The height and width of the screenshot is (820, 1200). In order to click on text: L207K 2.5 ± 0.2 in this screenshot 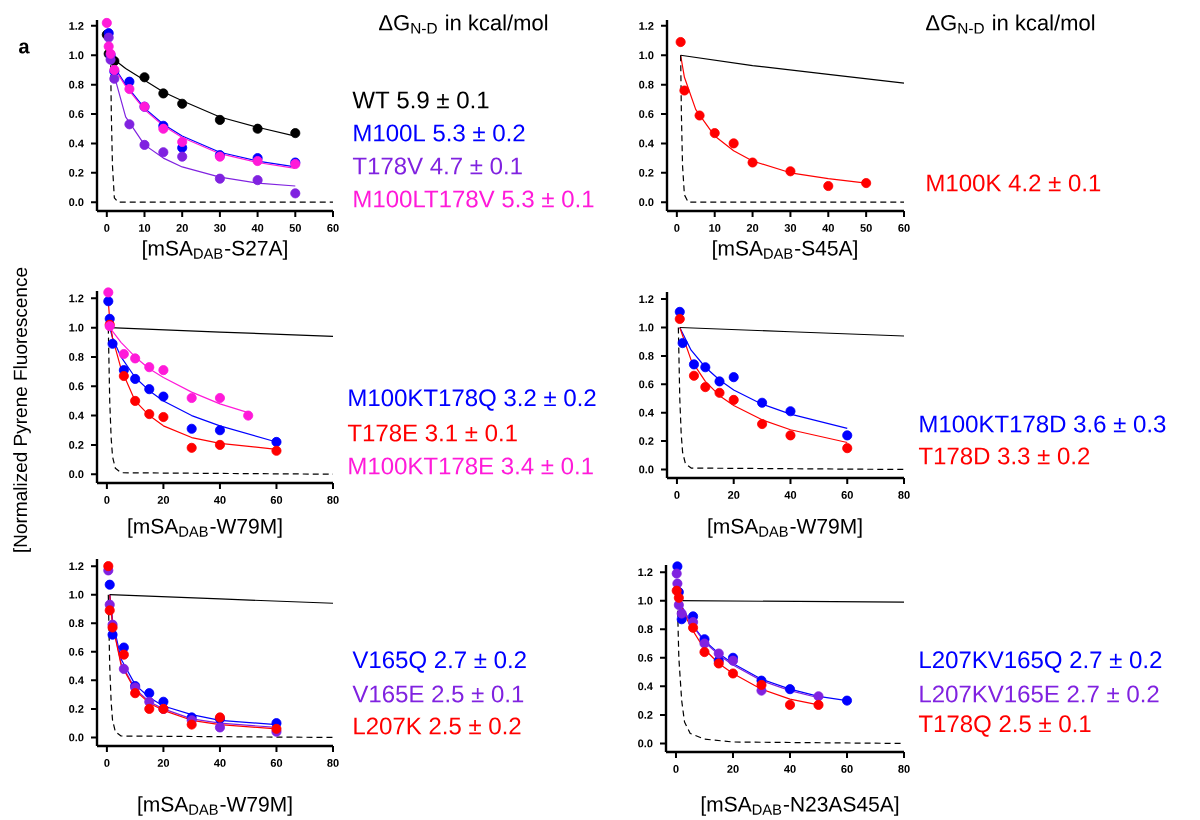, I will do `click(437, 726)`.